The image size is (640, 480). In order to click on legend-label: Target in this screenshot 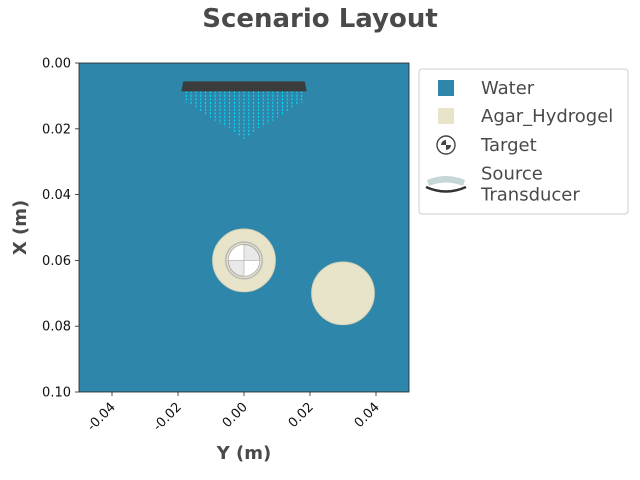, I will do `click(508, 145)`.